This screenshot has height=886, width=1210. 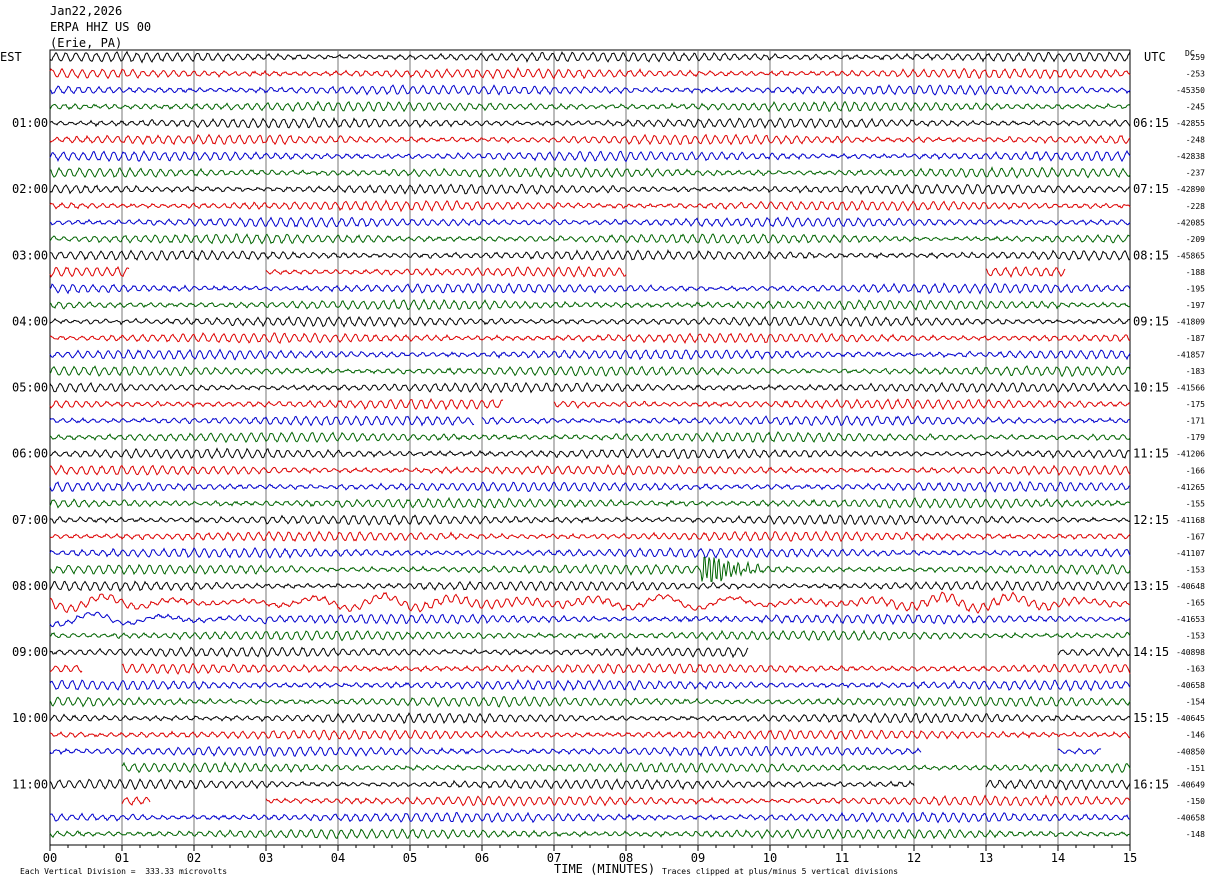 What do you see at coordinates (1195, 288) in the screenshot?
I see `dc-offset-label: -195` at bounding box center [1195, 288].